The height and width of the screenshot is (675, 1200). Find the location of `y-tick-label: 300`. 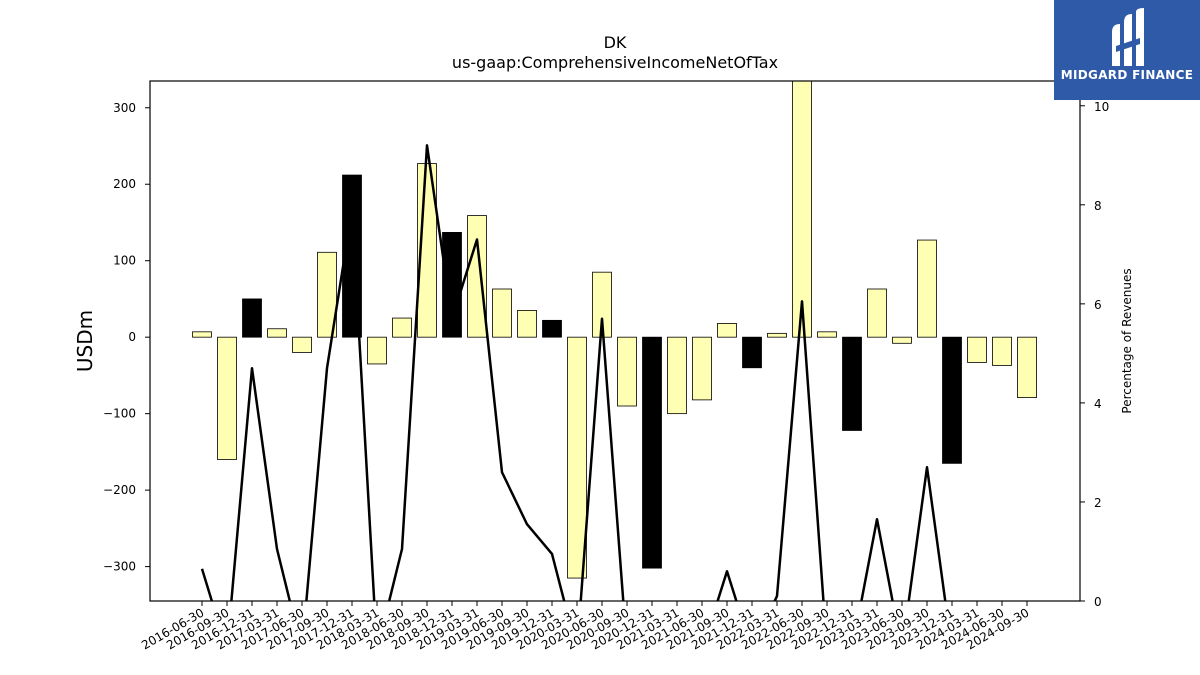

y-tick-label: 300 is located at coordinates (124, 108).